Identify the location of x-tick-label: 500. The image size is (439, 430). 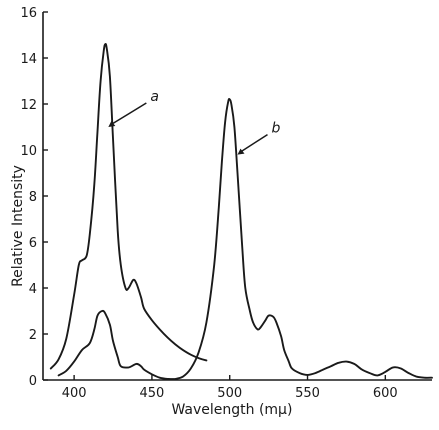
(229, 393).